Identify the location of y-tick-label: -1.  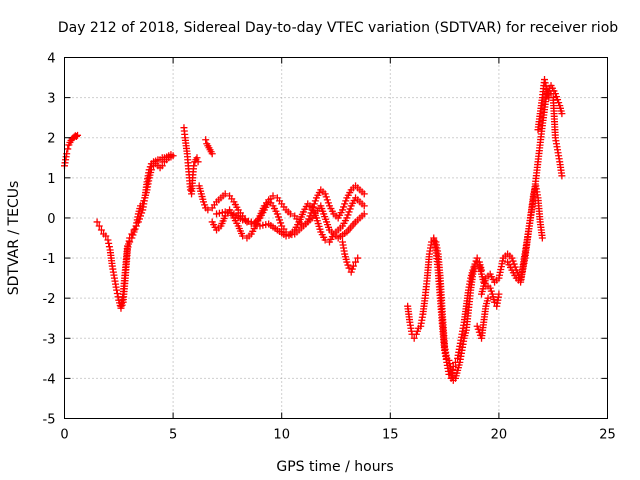
(49, 259).